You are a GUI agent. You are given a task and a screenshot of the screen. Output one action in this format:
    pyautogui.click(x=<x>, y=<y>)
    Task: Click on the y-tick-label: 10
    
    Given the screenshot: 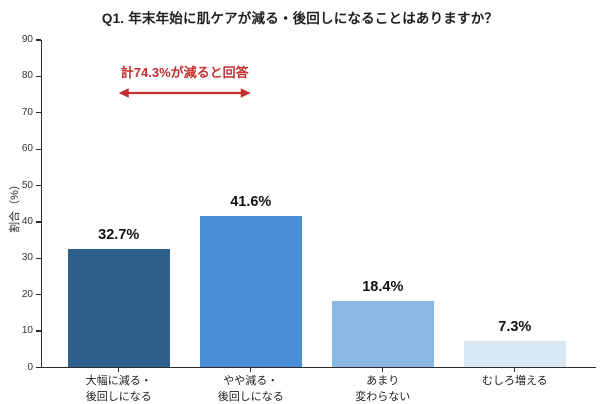 What is the action you would take?
    pyautogui.click(x=27, y=331)
    